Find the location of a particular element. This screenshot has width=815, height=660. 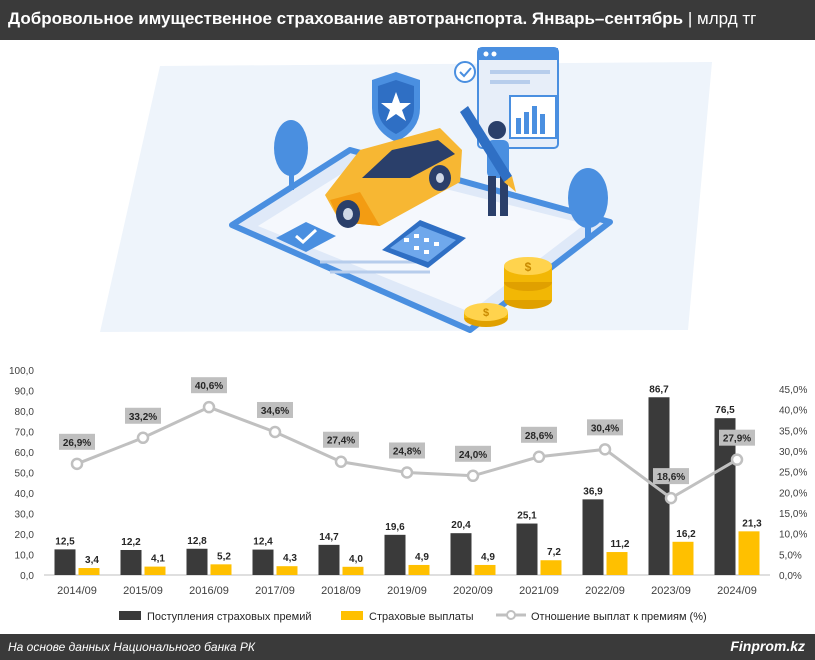

x-tick-label: 2015/09 is located at coordinates (143, 591).